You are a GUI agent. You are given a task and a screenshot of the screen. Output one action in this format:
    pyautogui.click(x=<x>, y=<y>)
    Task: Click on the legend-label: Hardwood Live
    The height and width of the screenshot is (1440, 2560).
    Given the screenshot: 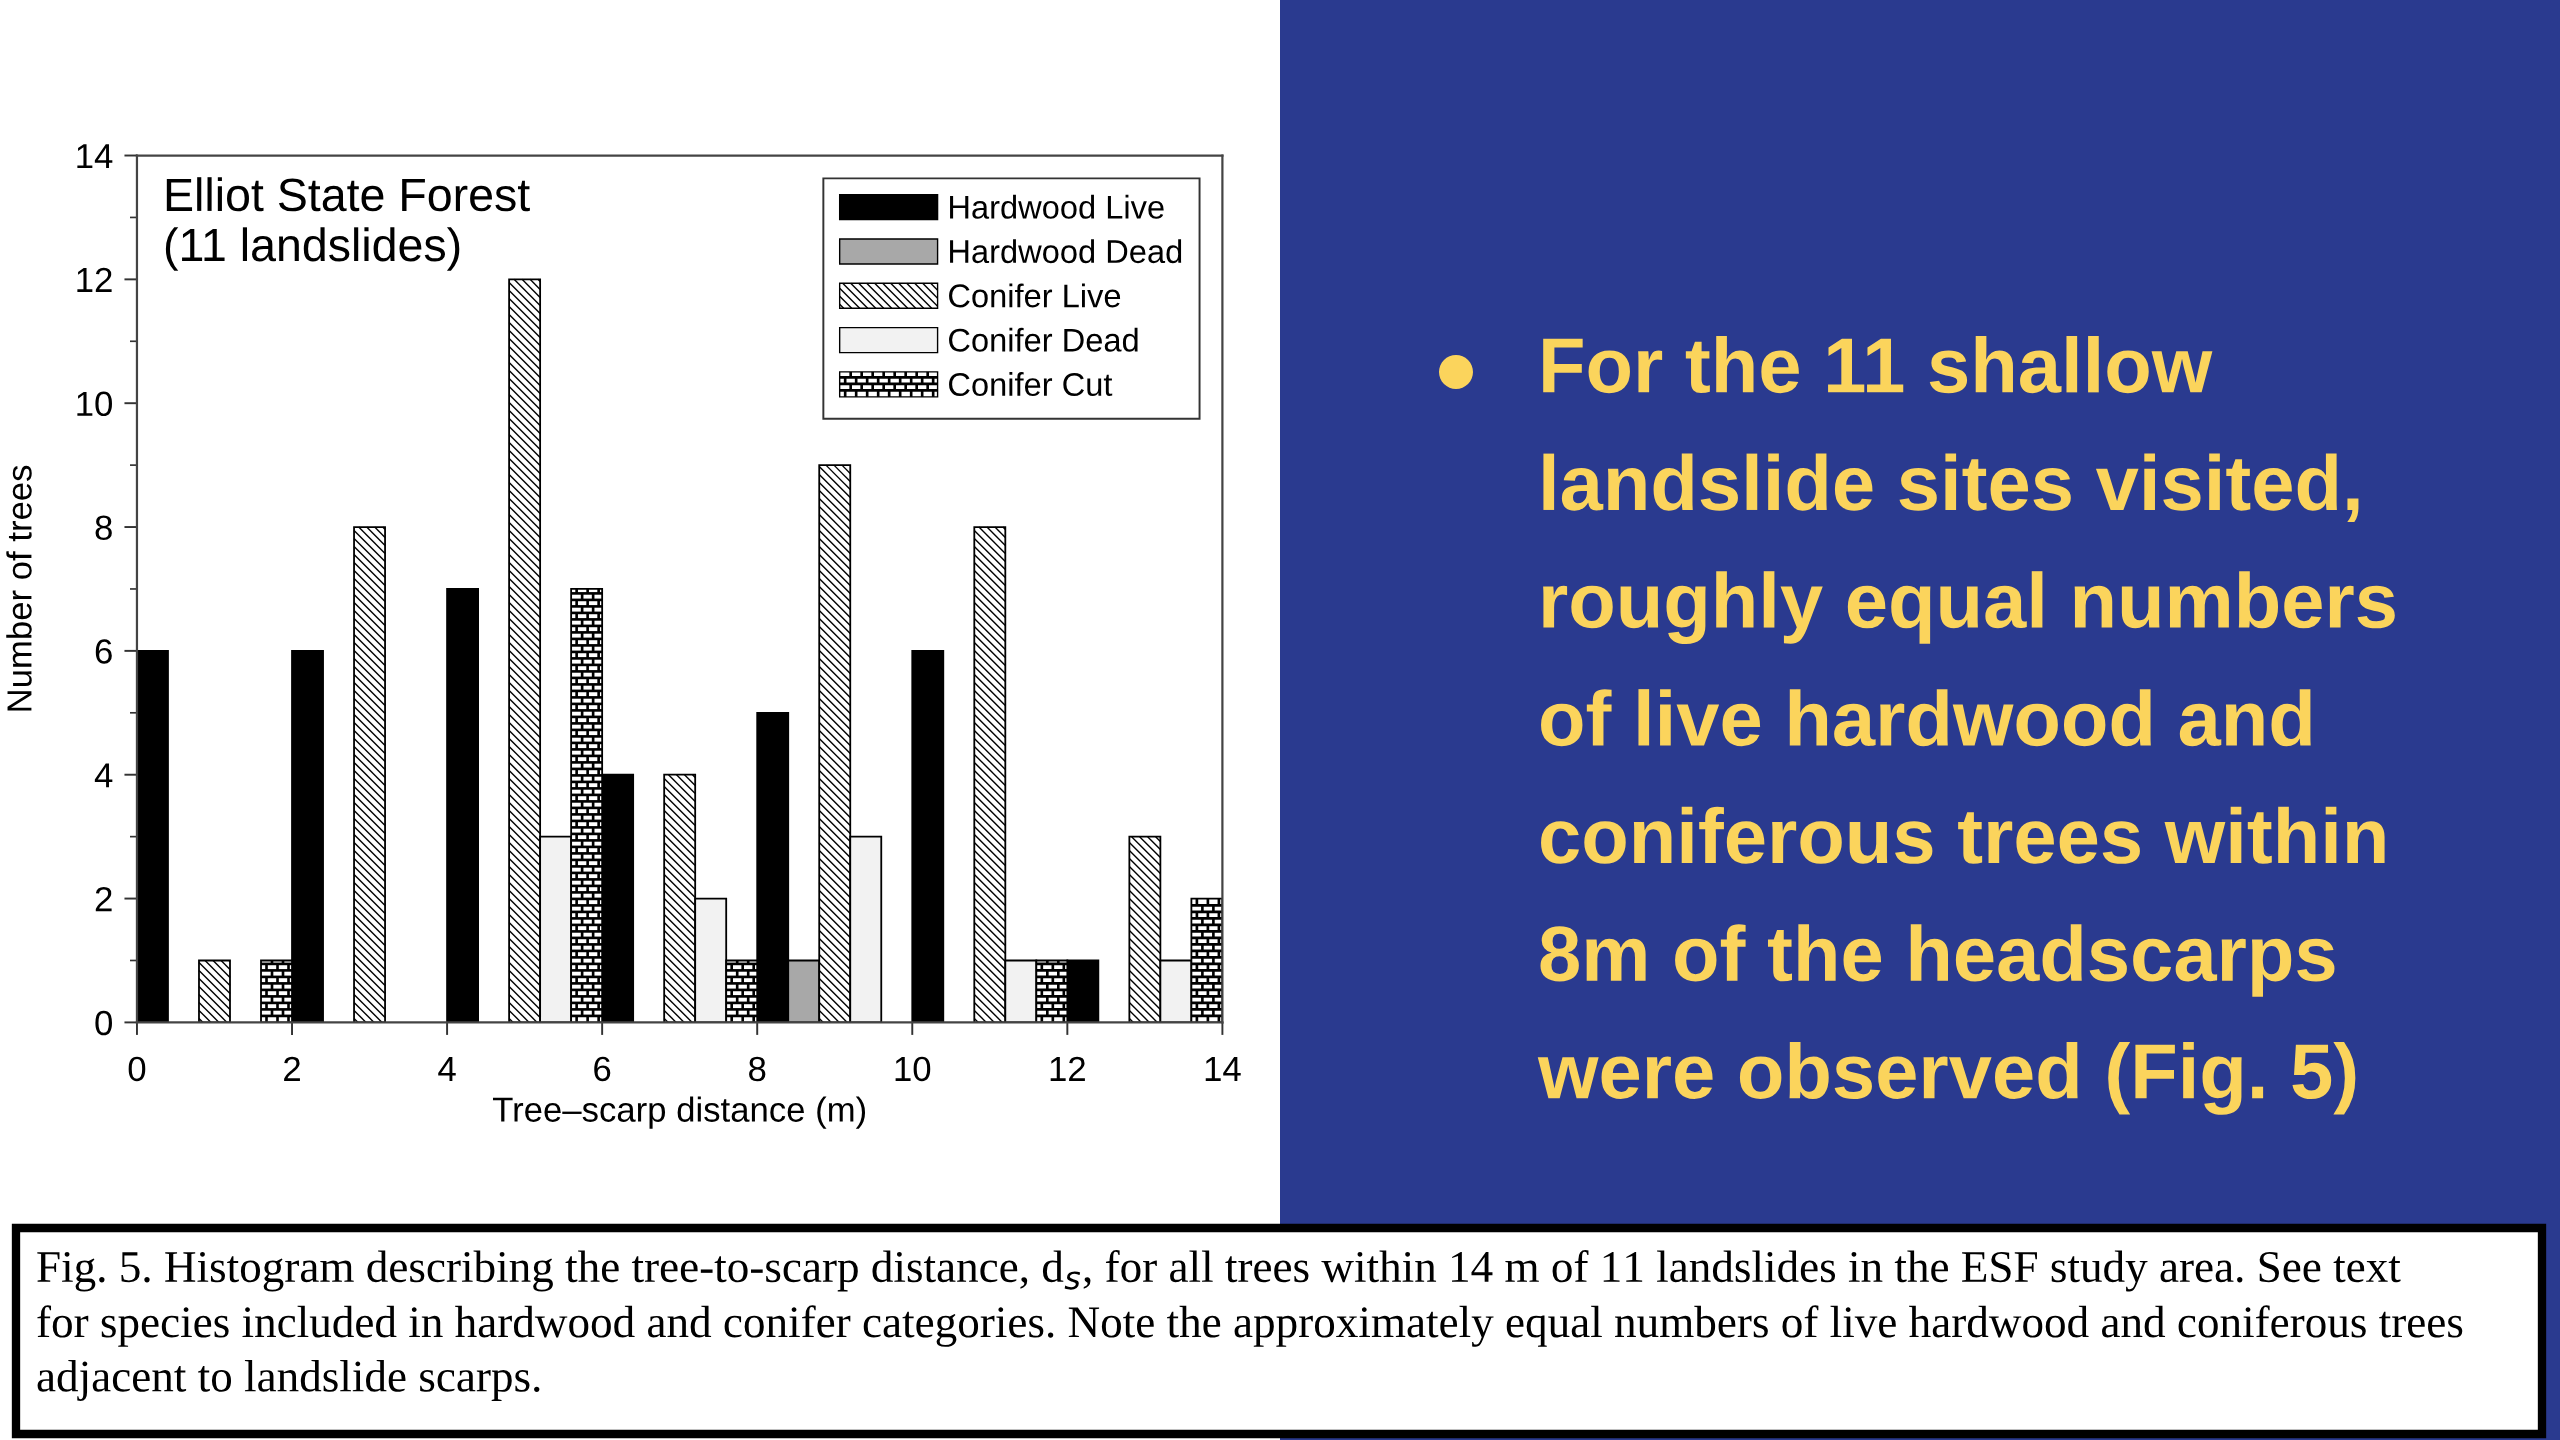 What is the action you would take?
    pyautogui.click(x=1057, y=206)
    